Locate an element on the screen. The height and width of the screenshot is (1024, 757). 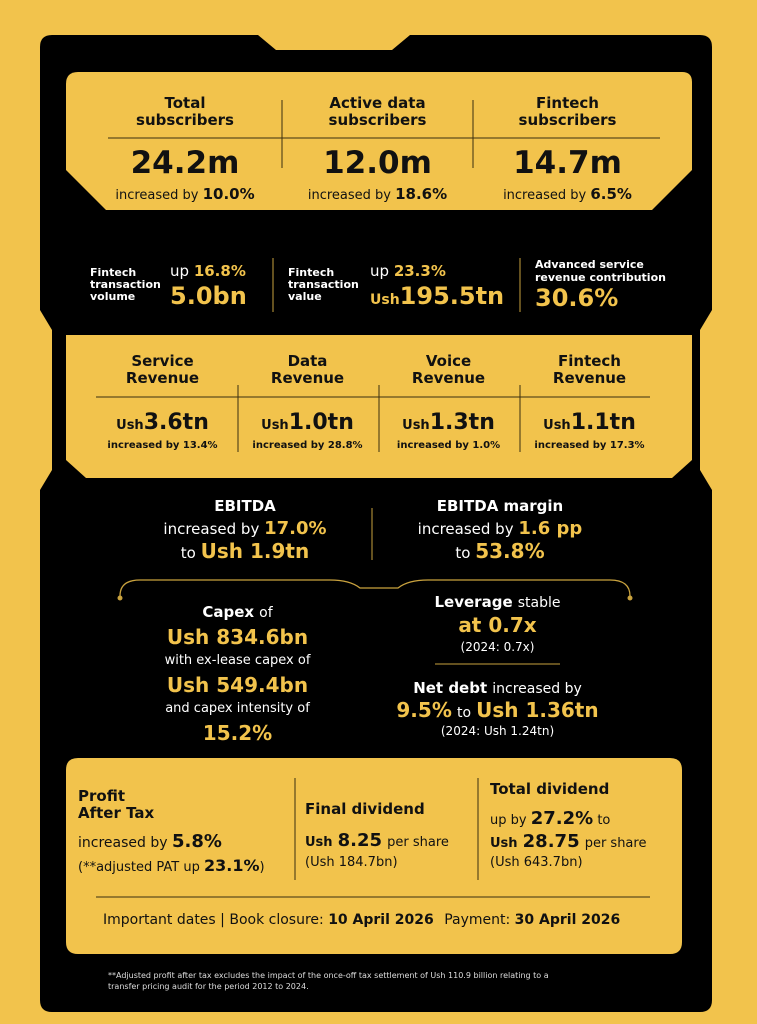
adjusted-change: 23.1% is located at coordinates (232, 865).